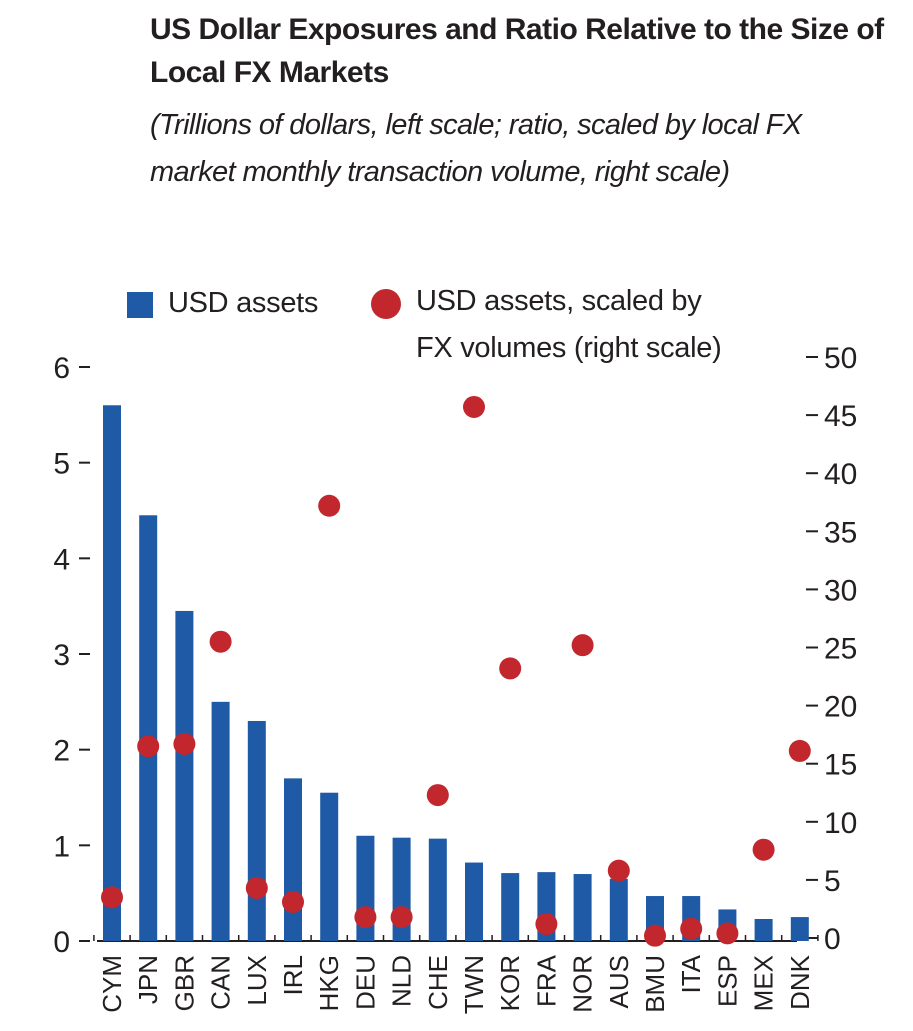 The width and height of the screenshot is (913, 1031). Describe the element at coordinates (184, 983) in the screenshot. I see `category-label-gbr: GBR` at that location.